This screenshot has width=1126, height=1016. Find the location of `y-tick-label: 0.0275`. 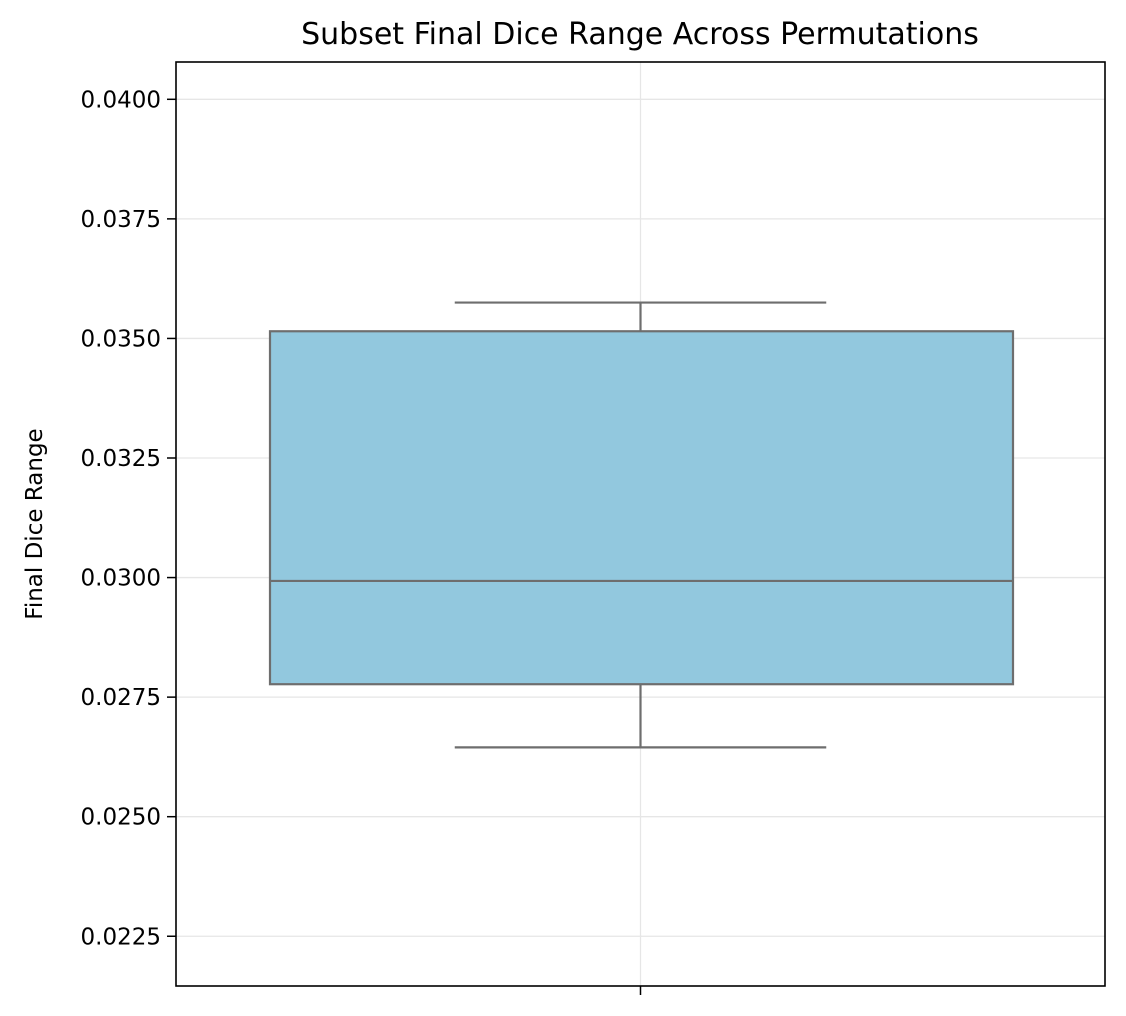

y-tick-label: 0.0275 is located at coordinates (121, 698).